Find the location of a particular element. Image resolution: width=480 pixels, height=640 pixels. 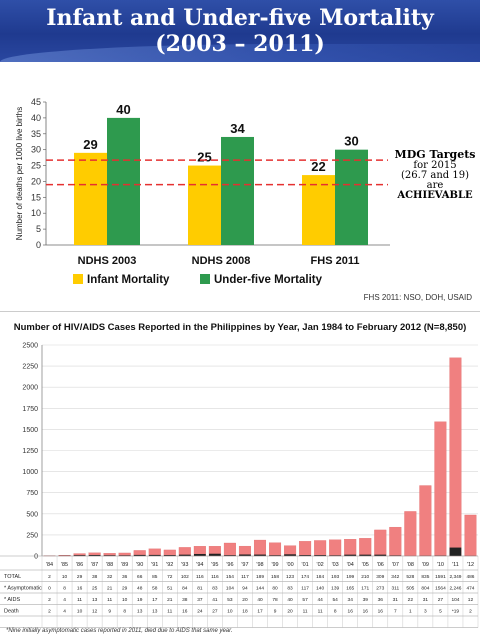

year-label: '85 is located at coordinates (64, 565).